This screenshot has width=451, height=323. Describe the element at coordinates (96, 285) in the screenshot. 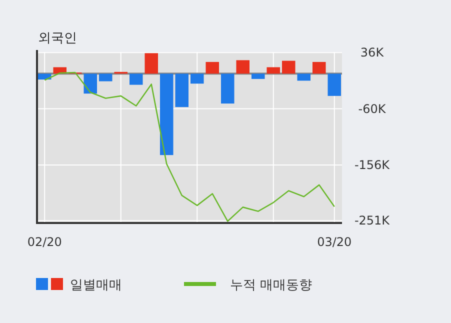

I see `legend-label: 일별매매` at that location.